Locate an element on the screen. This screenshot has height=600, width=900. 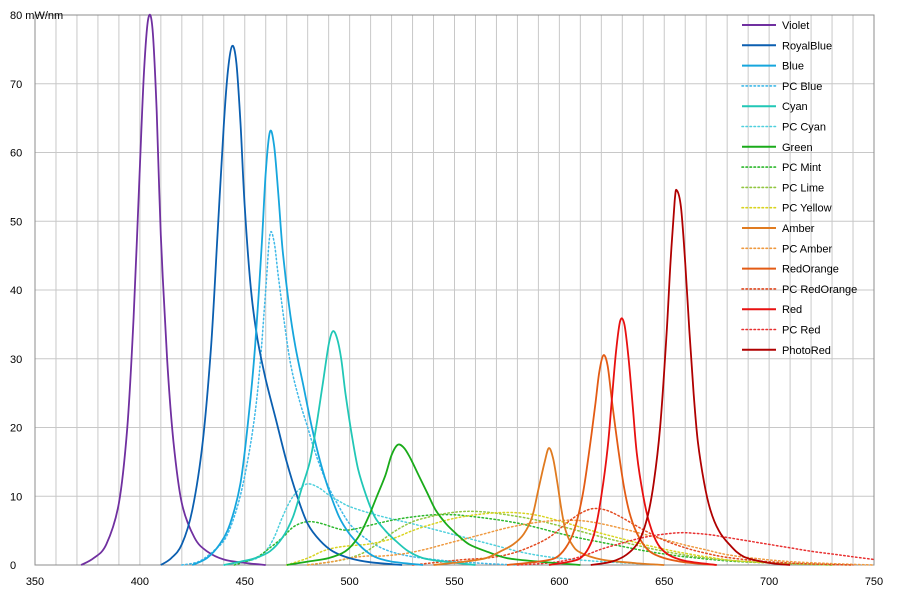
x-tick-label: 450 is located at coordinates (245, 582).